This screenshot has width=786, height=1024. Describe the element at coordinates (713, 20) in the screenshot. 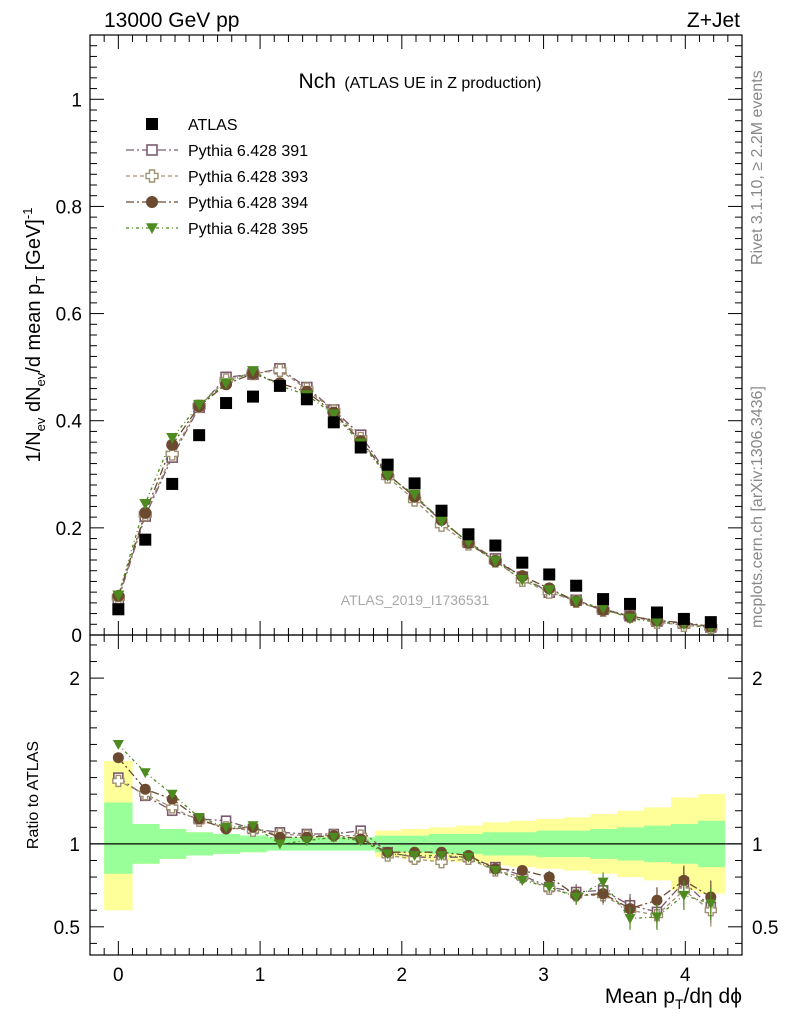

I see `process-label: Z+Jet` at that location.